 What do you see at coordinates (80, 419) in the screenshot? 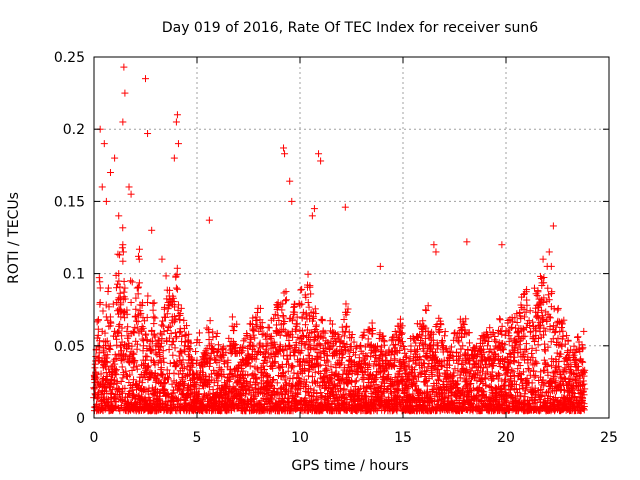
I see `y-tick-label: 0` at bounding box center [80, 419].